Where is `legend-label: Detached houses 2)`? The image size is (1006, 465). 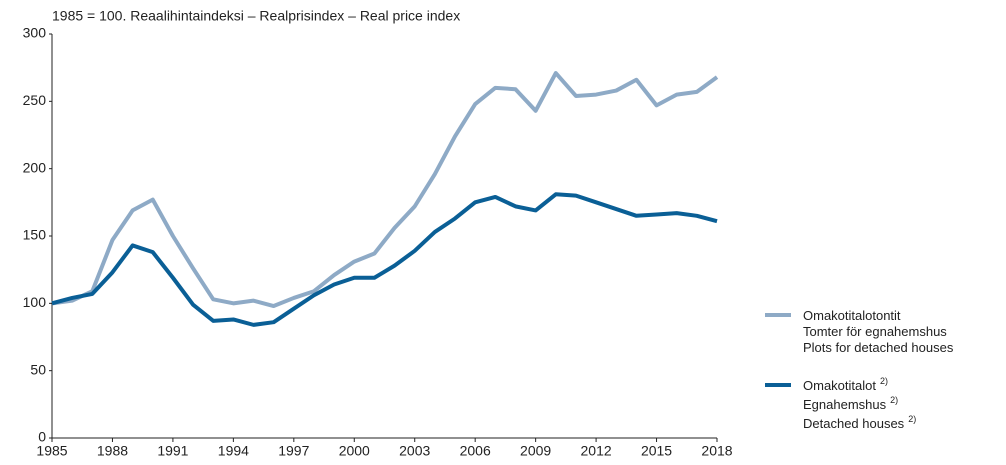 legend-label: Detached houses 2) is located at coordinates (859, 422).